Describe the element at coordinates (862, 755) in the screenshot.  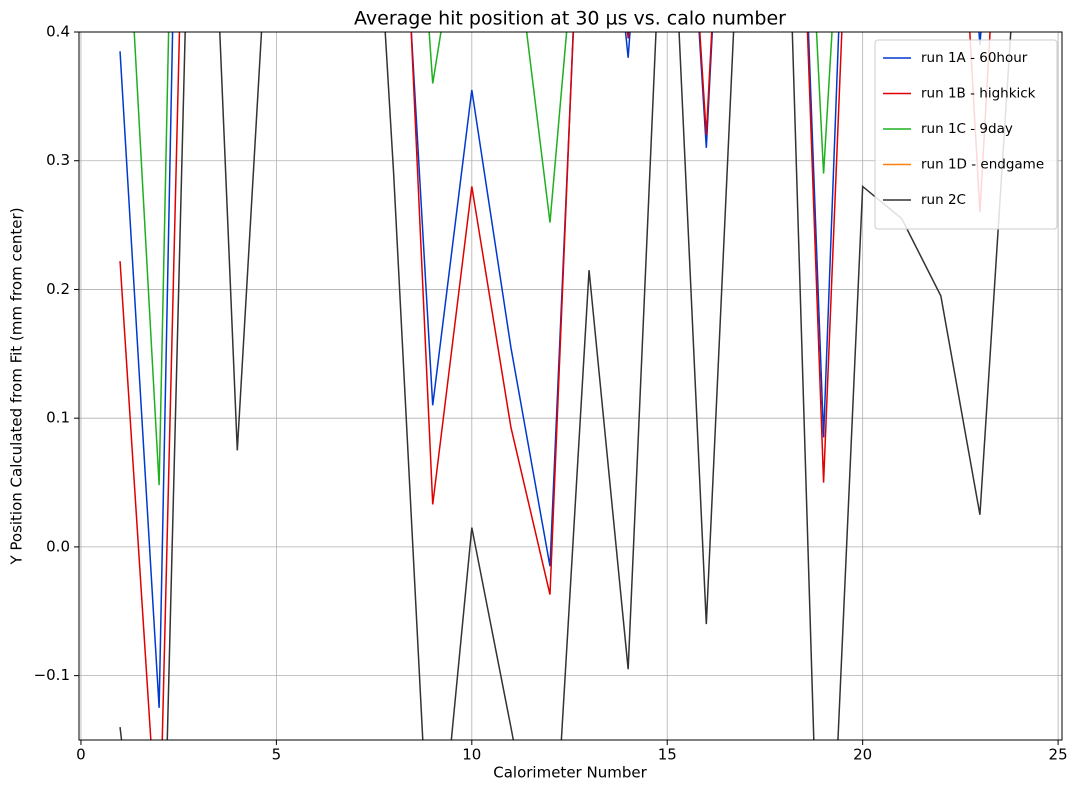
I see `x-tick-label: 20` at that location.